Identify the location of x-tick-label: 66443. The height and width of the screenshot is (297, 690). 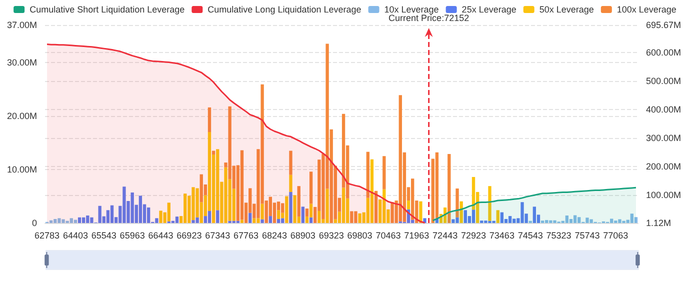
(161, 235).